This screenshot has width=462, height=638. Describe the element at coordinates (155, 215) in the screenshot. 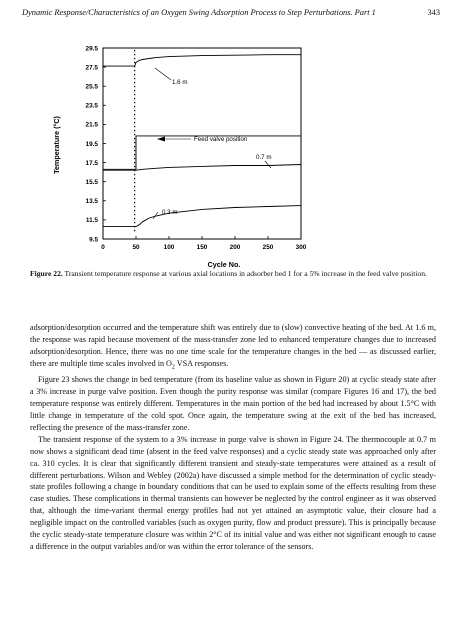

I see `leader-0-3m` at that location.